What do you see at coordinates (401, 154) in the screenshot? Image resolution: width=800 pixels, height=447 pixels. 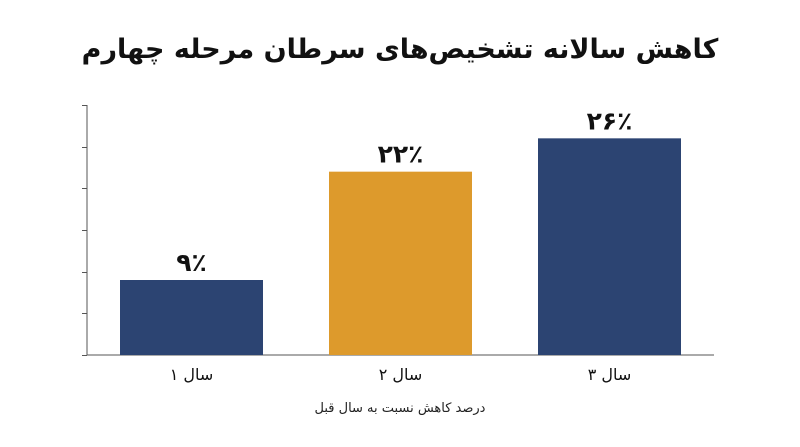 I see `bar-value-label: ۲۲٪` at bounding box center [401, 154].